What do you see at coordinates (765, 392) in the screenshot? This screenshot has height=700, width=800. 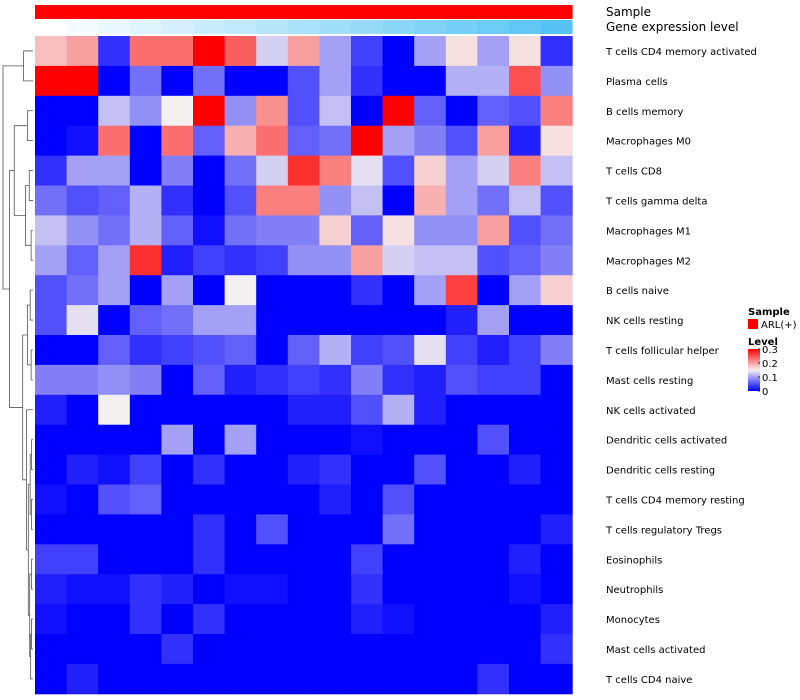 I see `legend-tick-label: 0` at bounding box center [765, 392].